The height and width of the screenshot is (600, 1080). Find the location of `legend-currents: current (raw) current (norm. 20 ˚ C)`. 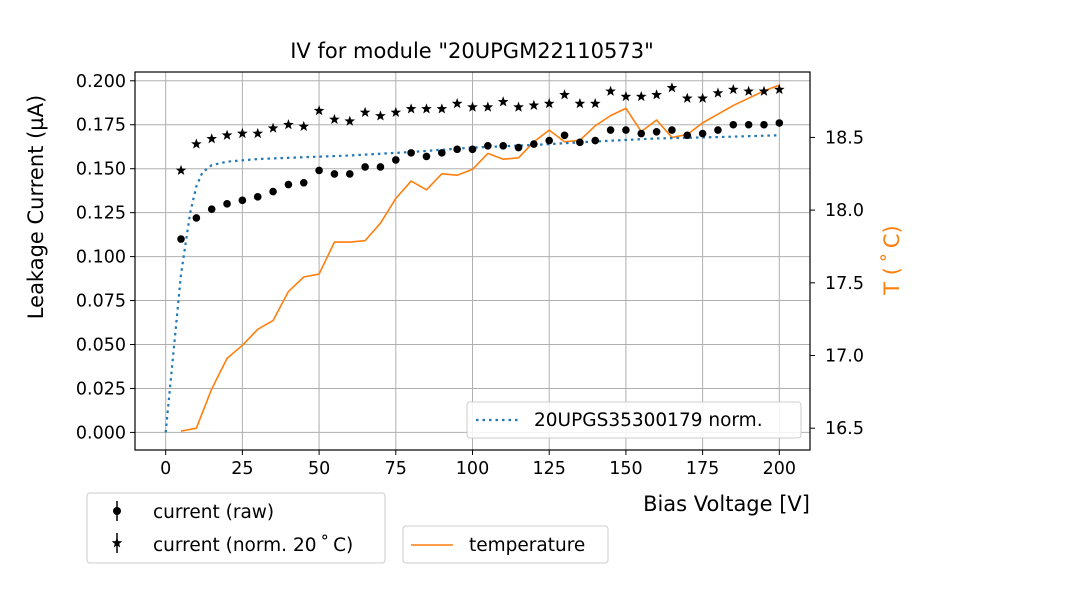

legend-currents: current (raw) current (norm. 20 ˚ C) is located at coordinates (236, 528).